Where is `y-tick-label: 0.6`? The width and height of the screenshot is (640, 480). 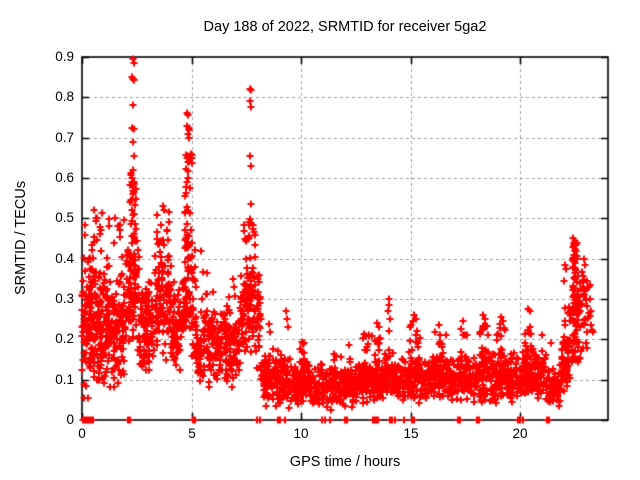 y-tick-label: 0.6 is located at coordinates (64, 177).